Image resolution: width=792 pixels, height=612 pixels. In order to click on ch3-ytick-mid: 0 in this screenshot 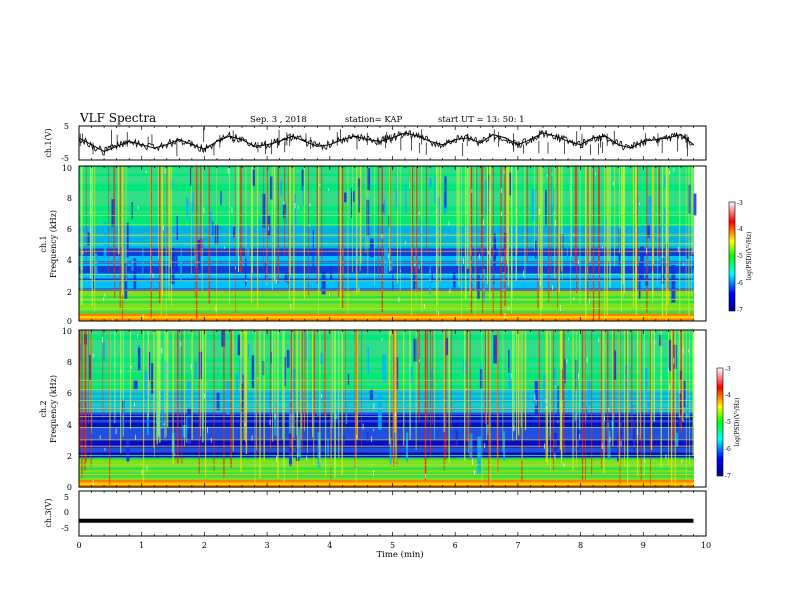, I will do `click(66, 512)`.